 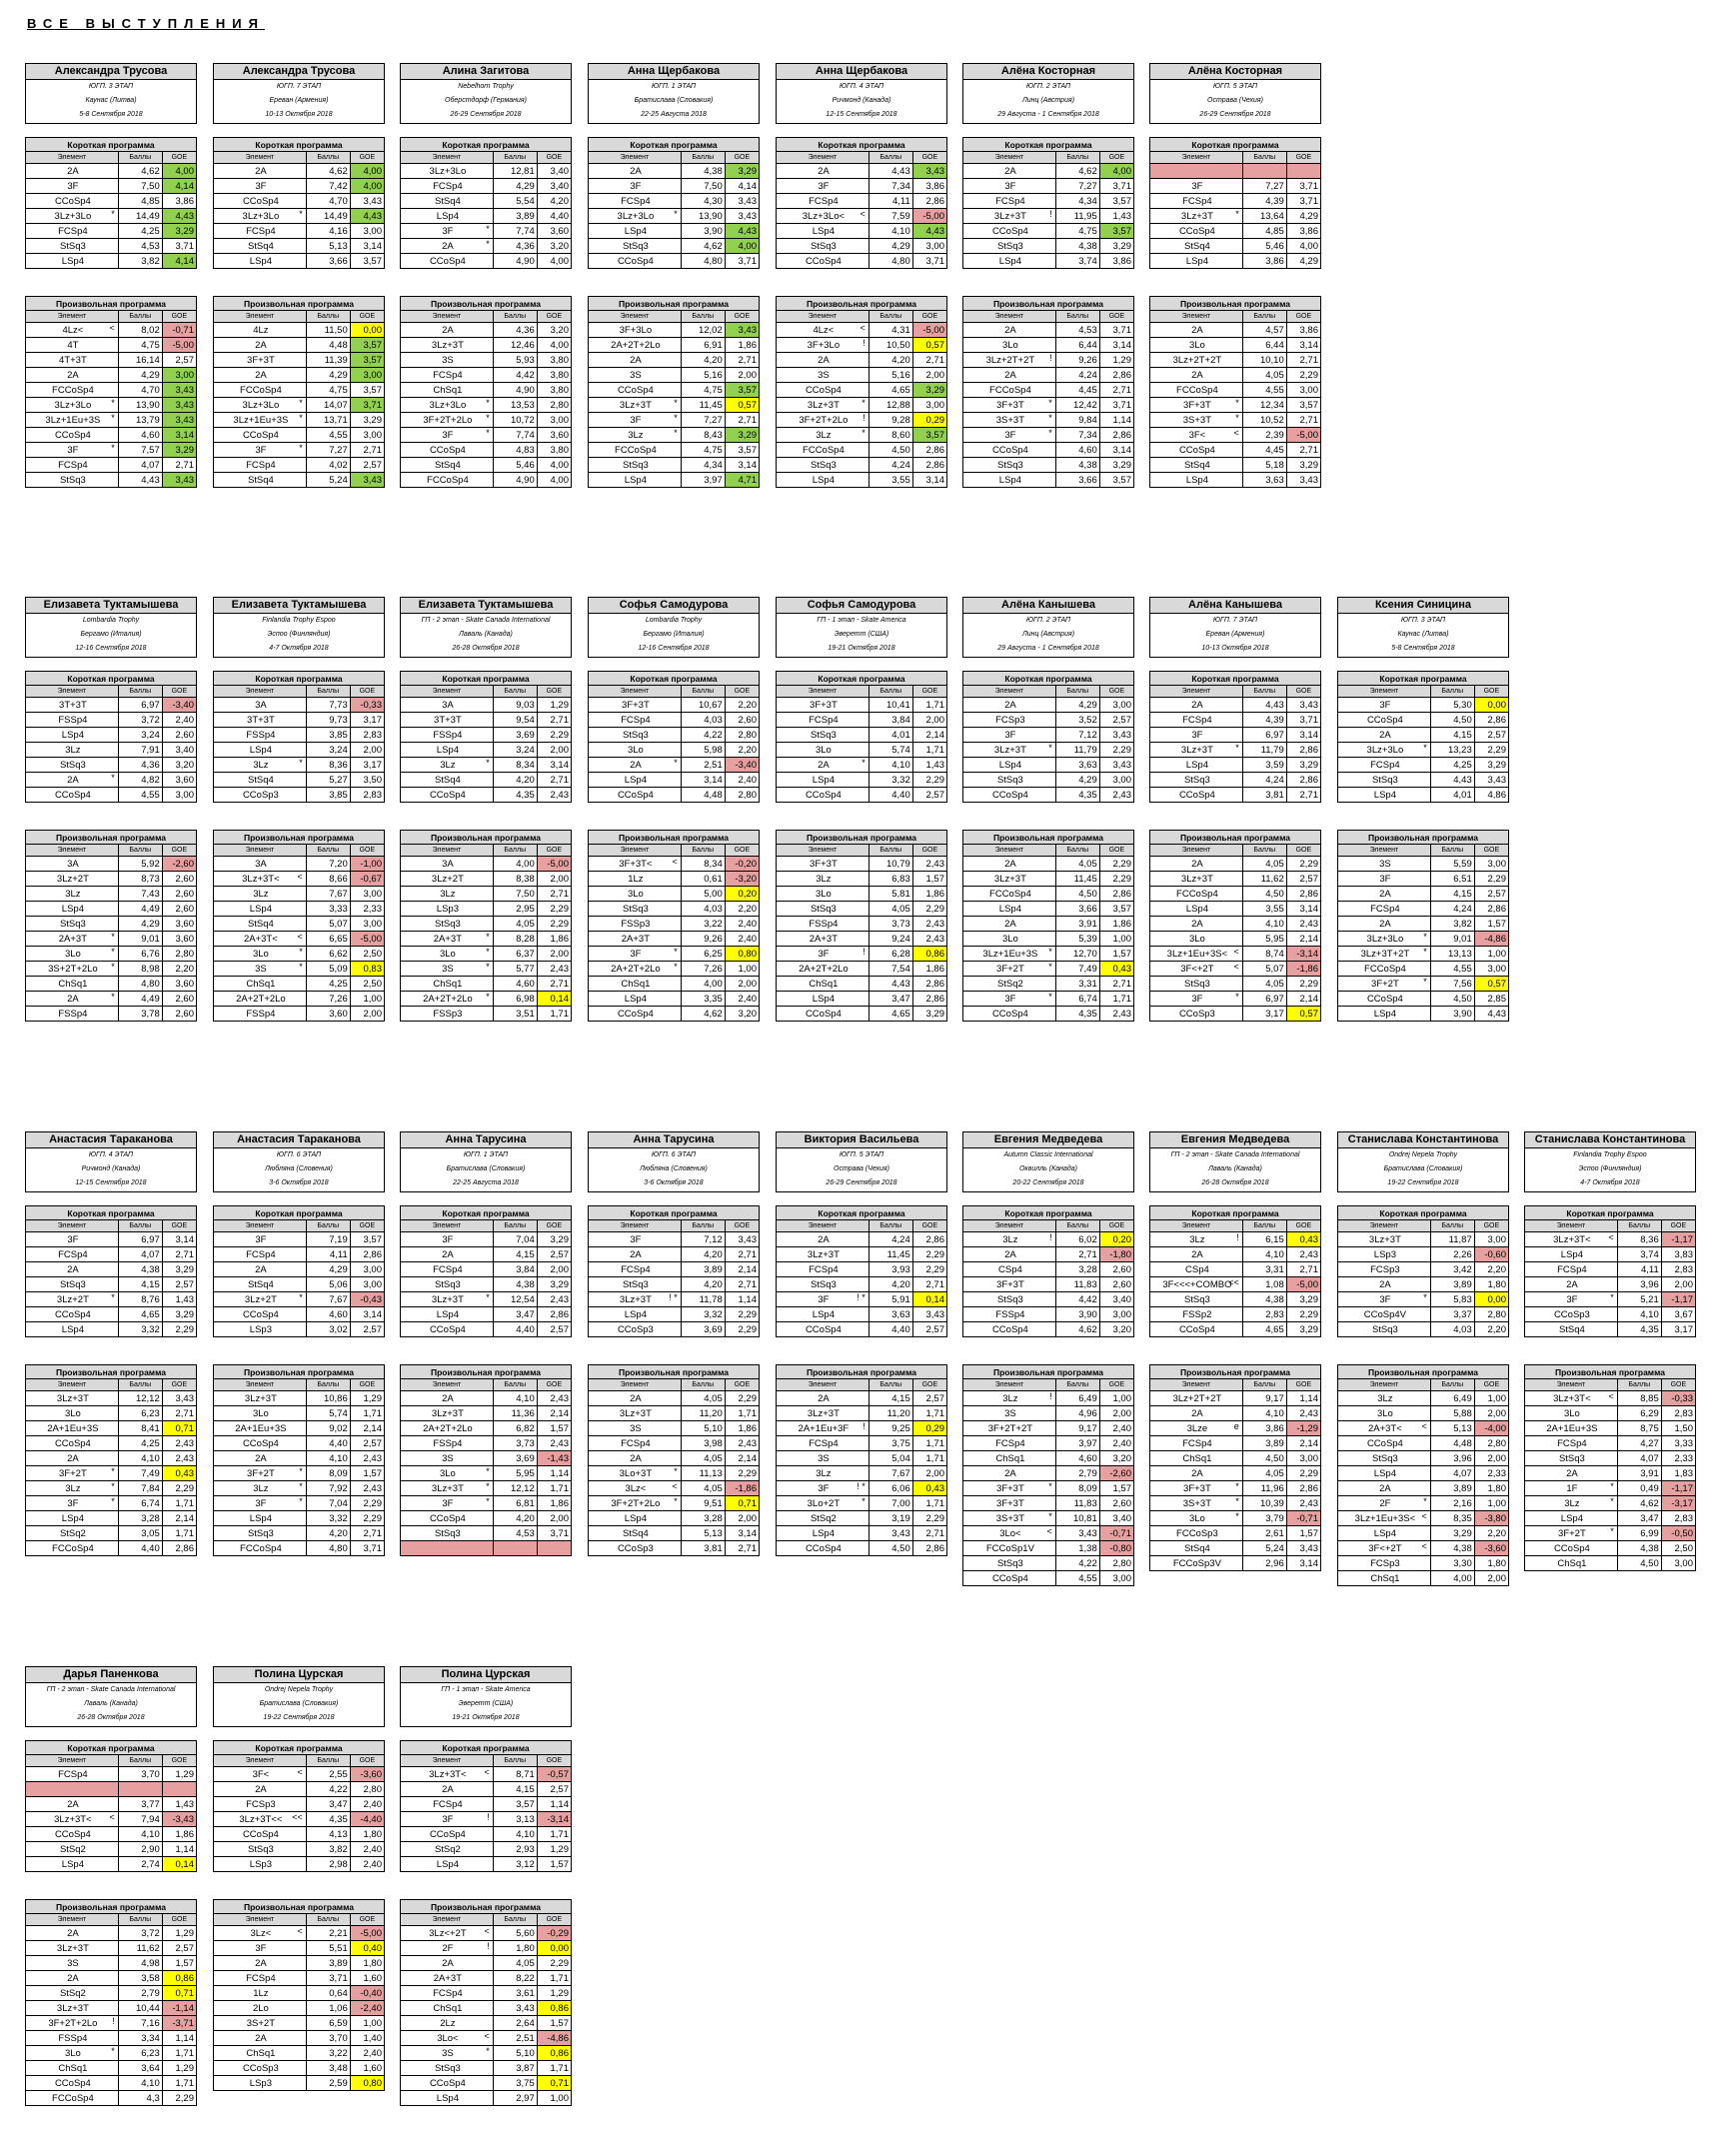 What do you see at coordinates (1235, 606) in the screenshot?
I see `athlete-name: Алёна Канышева` at bounding box center [1235, 606].